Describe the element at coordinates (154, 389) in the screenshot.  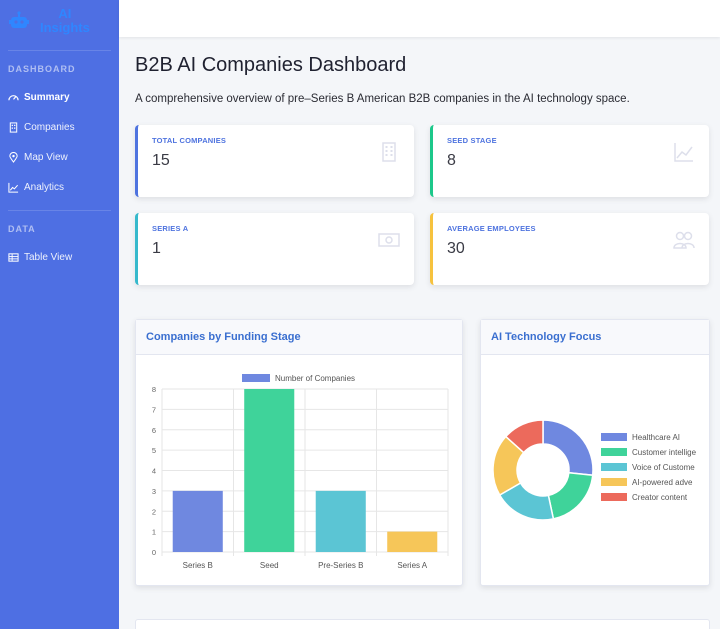
I see `y-tick-label: 8` at that location.